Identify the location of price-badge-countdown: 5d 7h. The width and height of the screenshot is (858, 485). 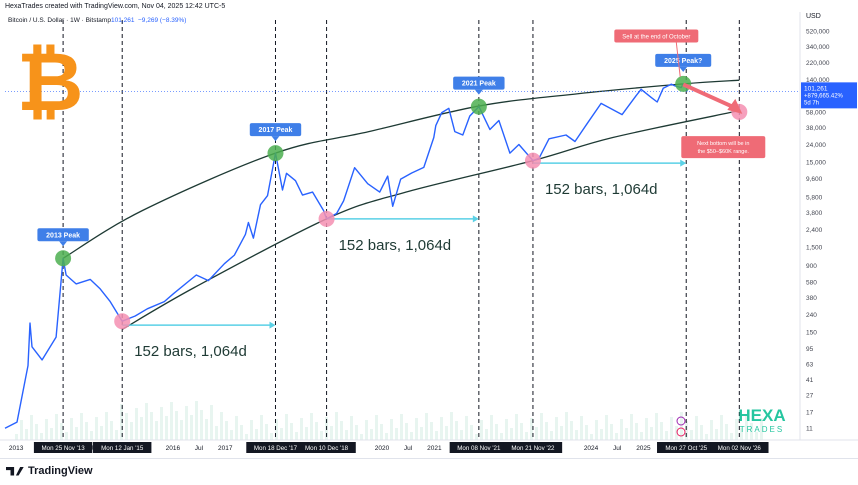
(811, 103).